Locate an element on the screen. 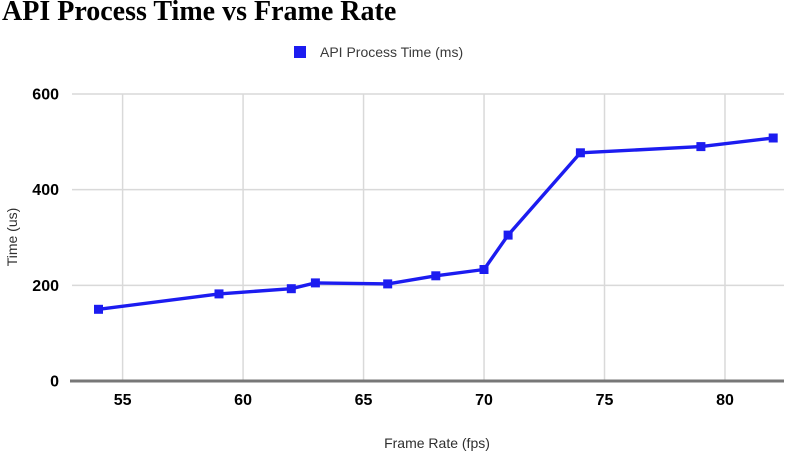 The width and height of the screenshot is (786, 458). y-tick-label: 400 is located at coordinates (45, 190).